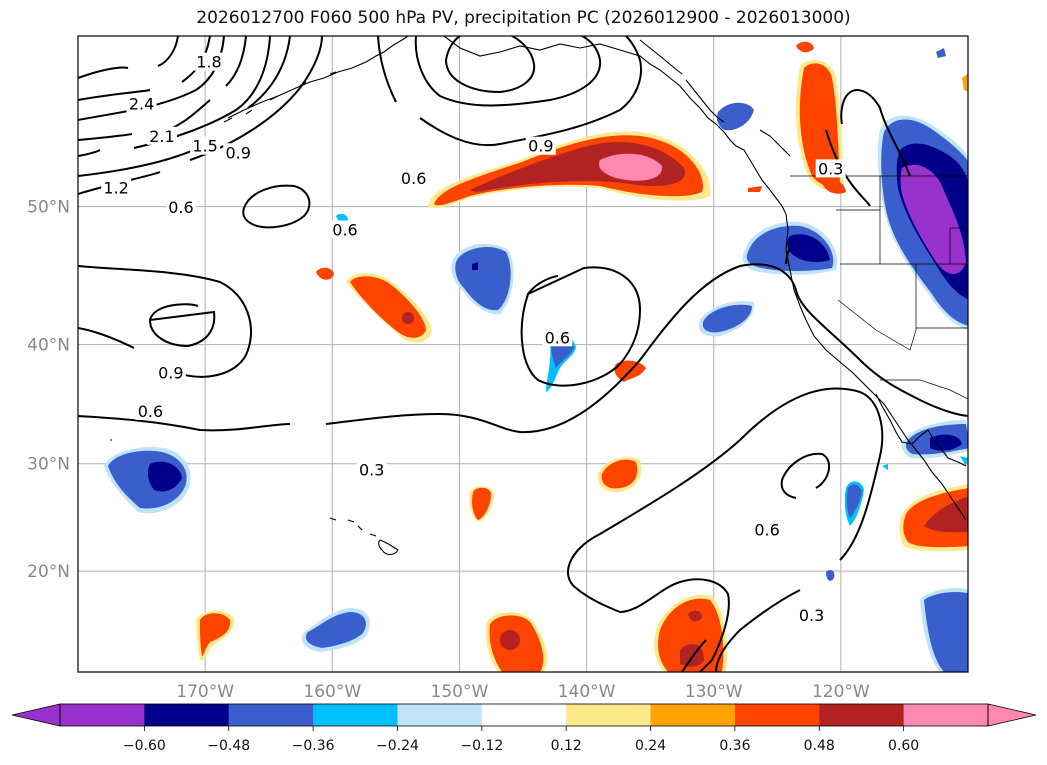  I want to click on colorbar-tick-label: −0.36, so click(313, 746).